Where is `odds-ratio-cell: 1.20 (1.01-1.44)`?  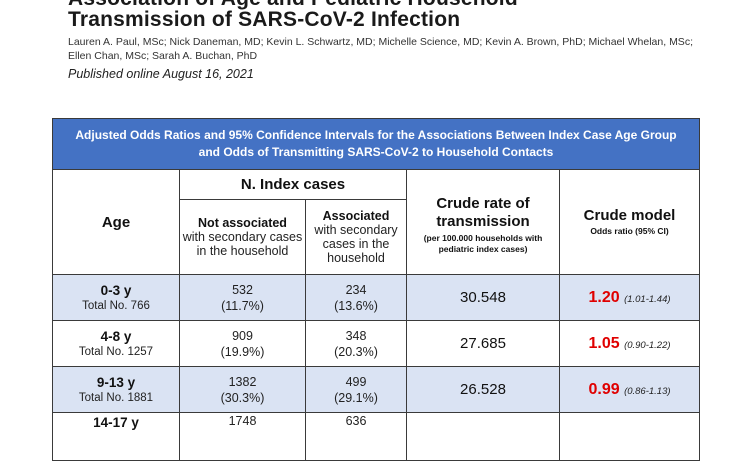 odds-ratio-cell: 1.20 (1.01-1.44) is located at coordinates (629, 297).